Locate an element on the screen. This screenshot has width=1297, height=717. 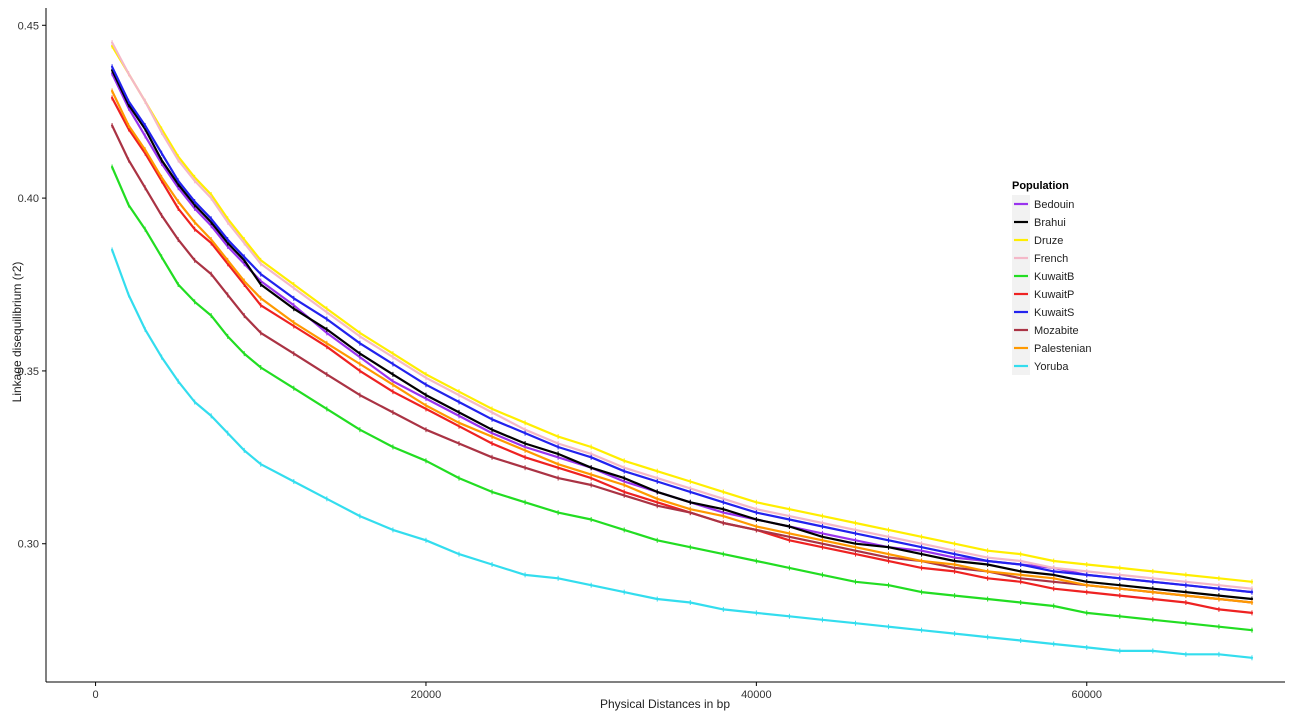
x-tick-label: 0 is located at coordinates (95, 695).